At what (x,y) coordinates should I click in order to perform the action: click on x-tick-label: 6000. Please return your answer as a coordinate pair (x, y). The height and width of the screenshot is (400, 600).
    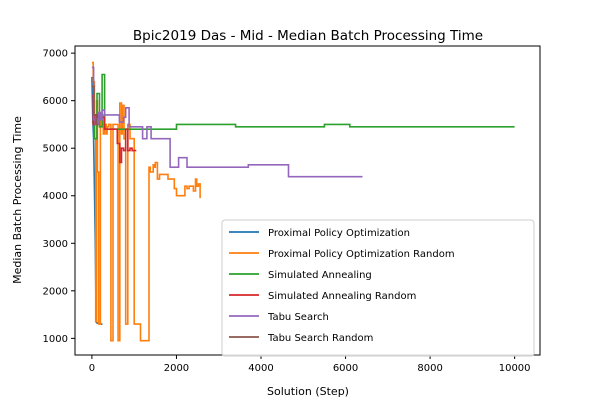
    Looking at the image, I should click on (345, 368).